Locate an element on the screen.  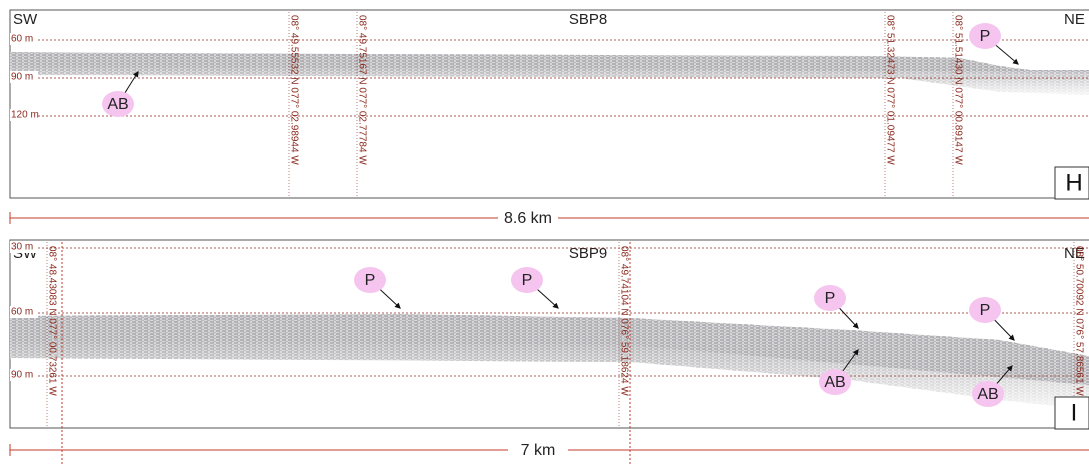
coordinate-label: 08° 49.74104 N 076° 59.18624 W is located at coordinates (623, 321).